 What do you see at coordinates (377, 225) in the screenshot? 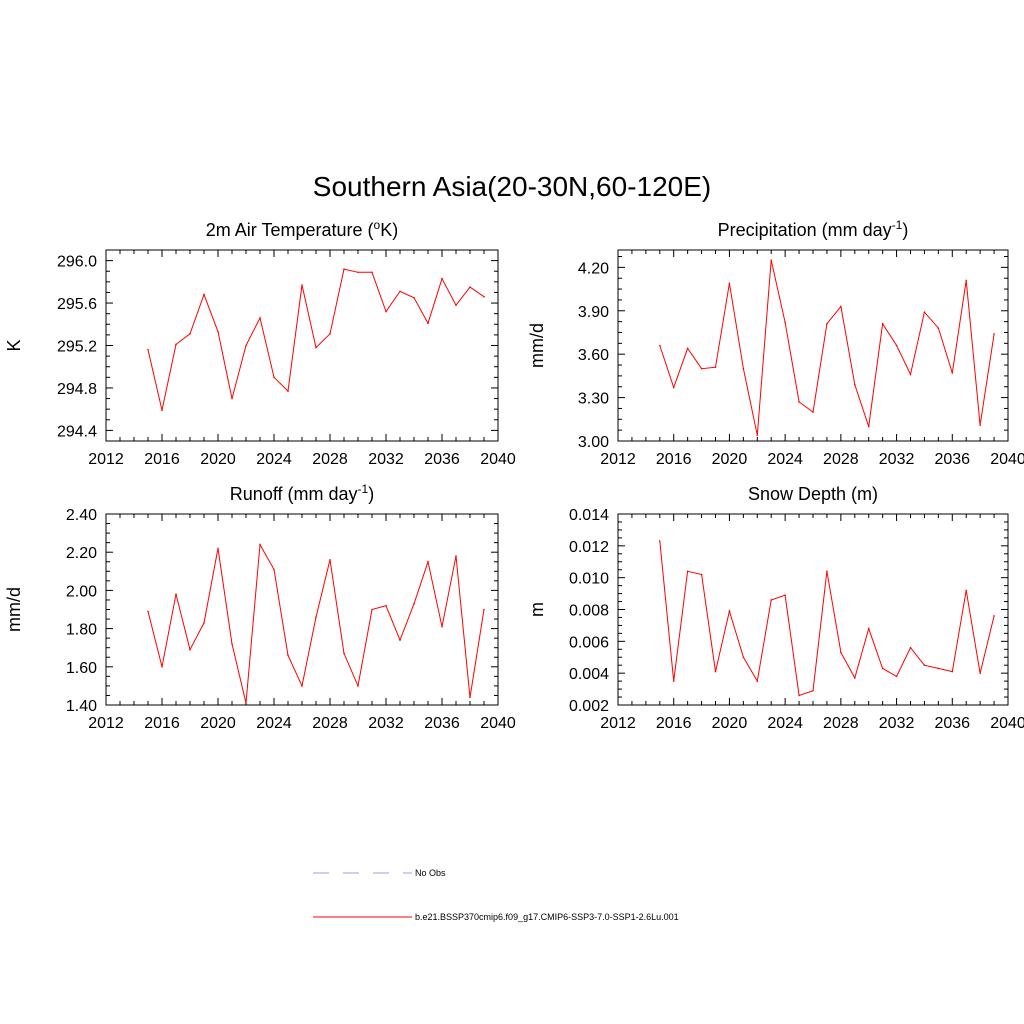
I see `panel-title-superscript: o` at bounding box center [377, 225].